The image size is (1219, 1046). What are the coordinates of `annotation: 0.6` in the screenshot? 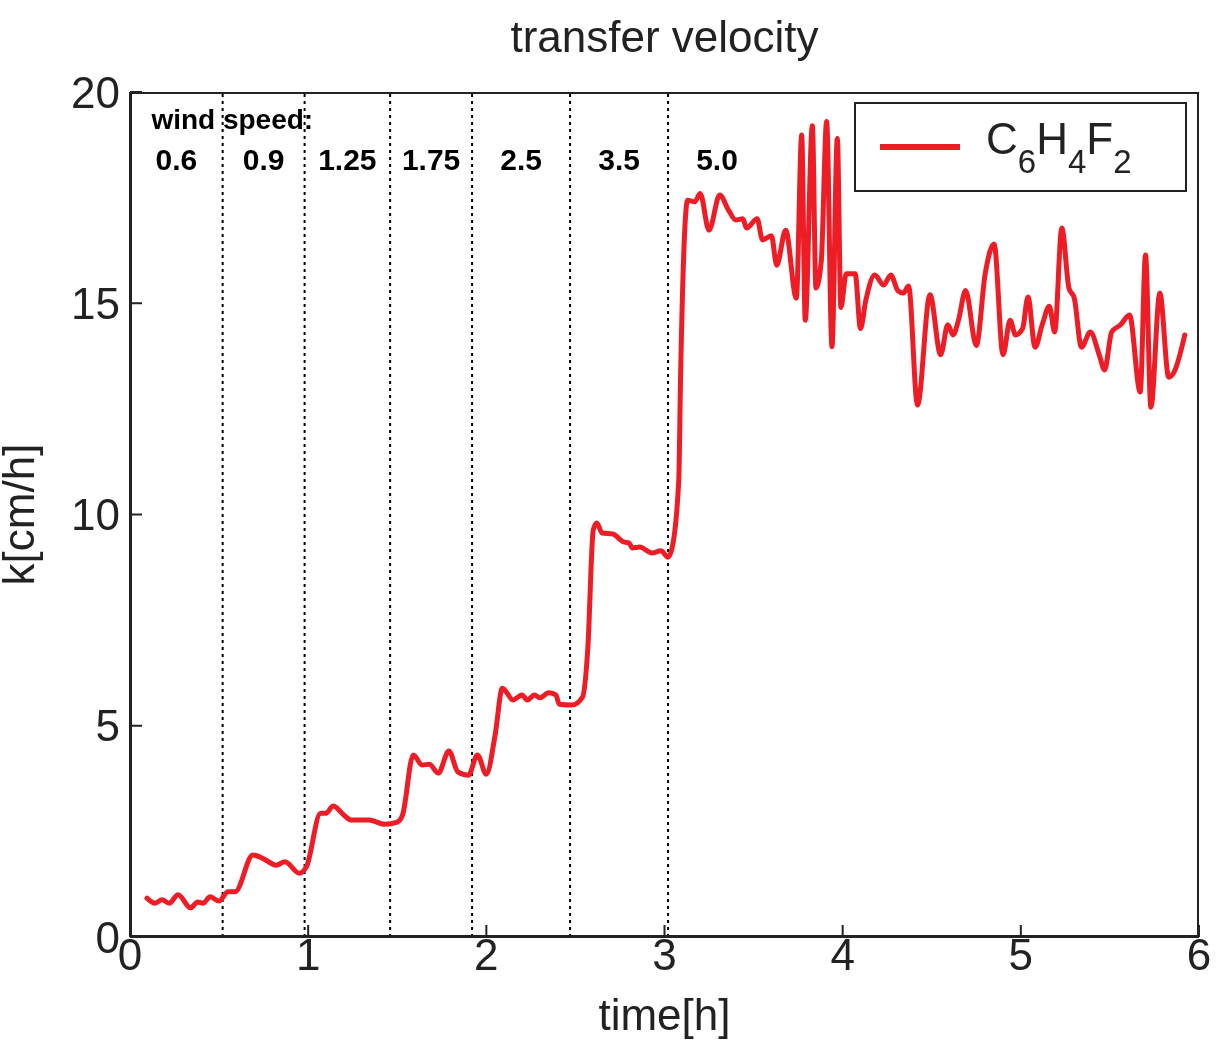 It's located at (176, 160).